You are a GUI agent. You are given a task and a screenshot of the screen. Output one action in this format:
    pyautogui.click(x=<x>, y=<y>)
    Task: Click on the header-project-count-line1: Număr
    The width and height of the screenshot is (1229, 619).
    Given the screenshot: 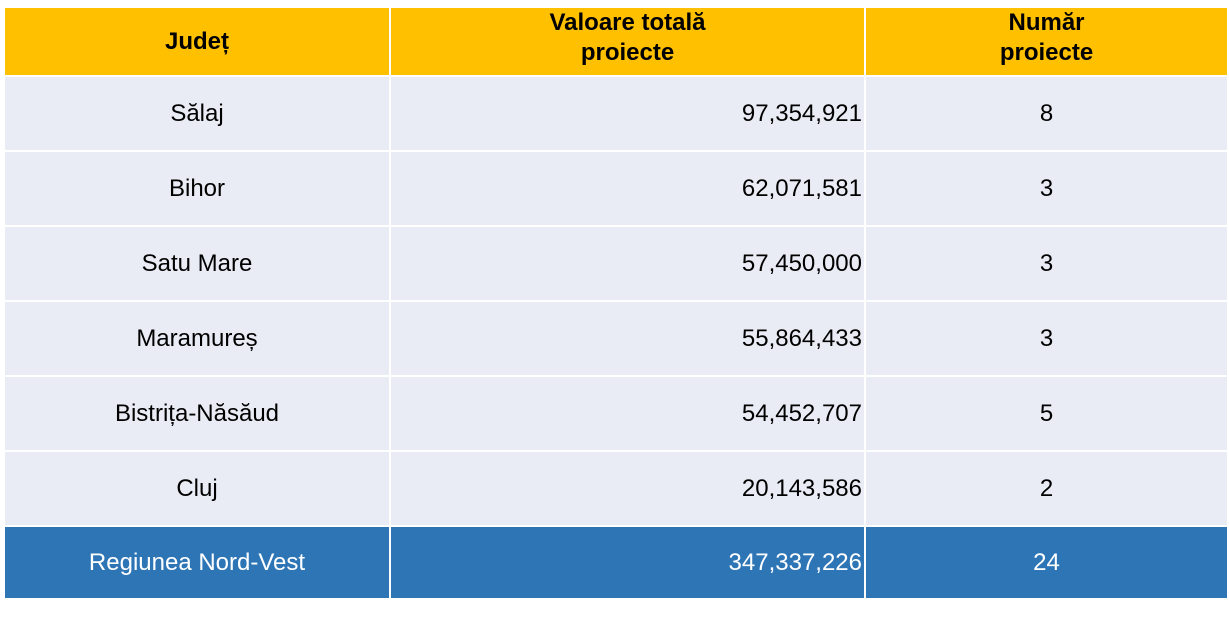 What is the action you would take?
    pyautogui.click(x=1046, y=22)
    